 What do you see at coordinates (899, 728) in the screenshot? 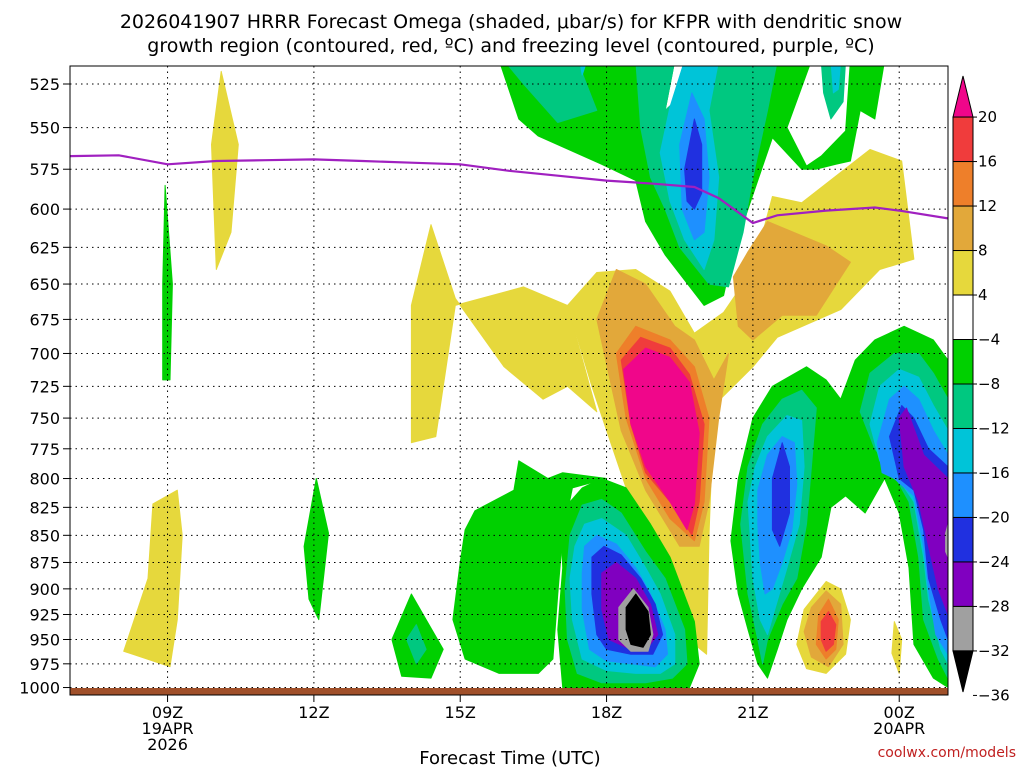
I see `x-tick-date-00Z: 20APR` at bounding box center [899, 728].